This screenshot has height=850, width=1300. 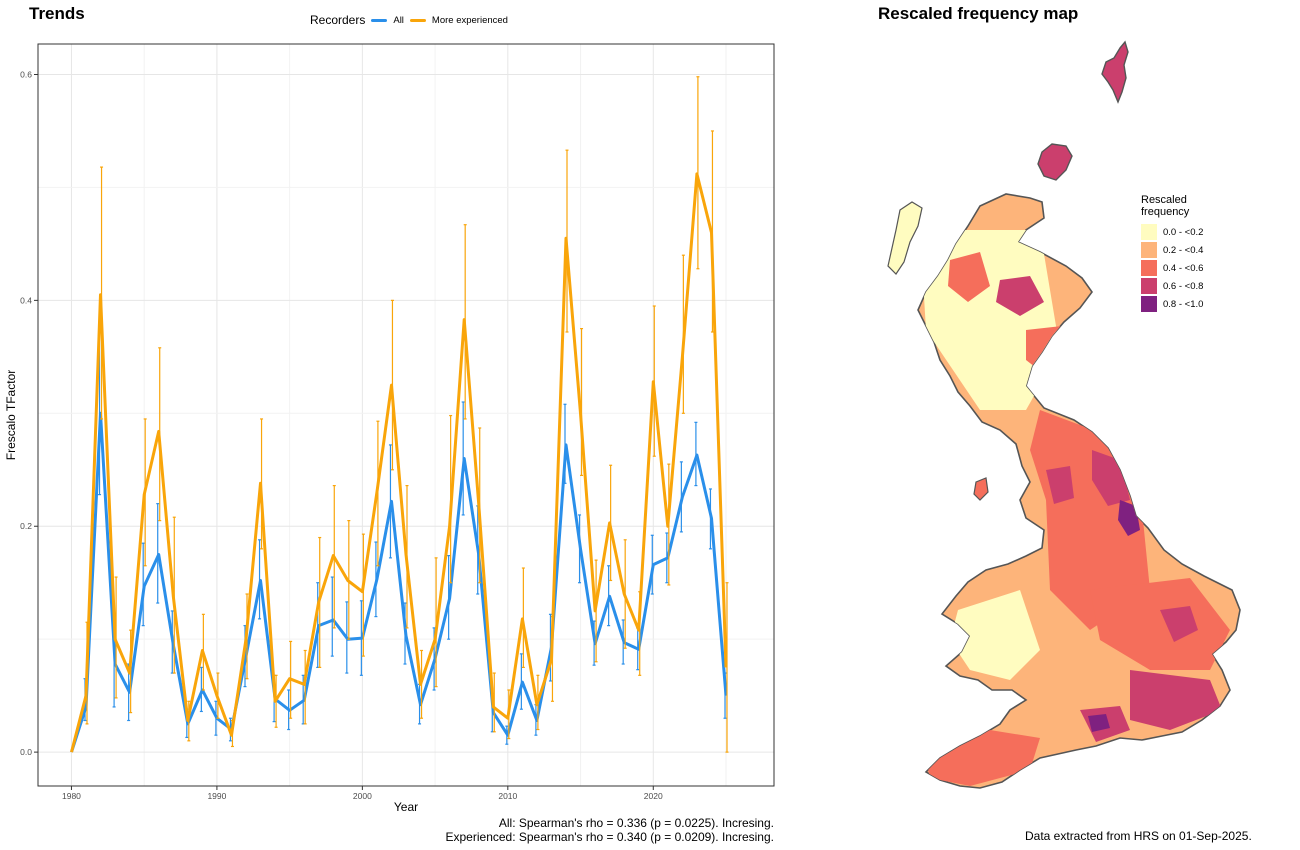 I want to click on x-tick-label: 1990, so click(x=216, y=796).